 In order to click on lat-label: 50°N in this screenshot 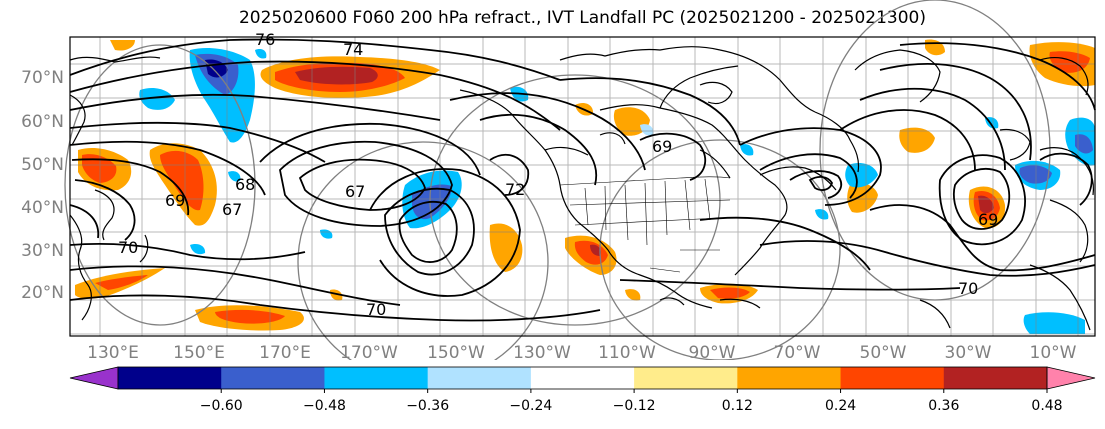, I will do `click(42, 165)`.